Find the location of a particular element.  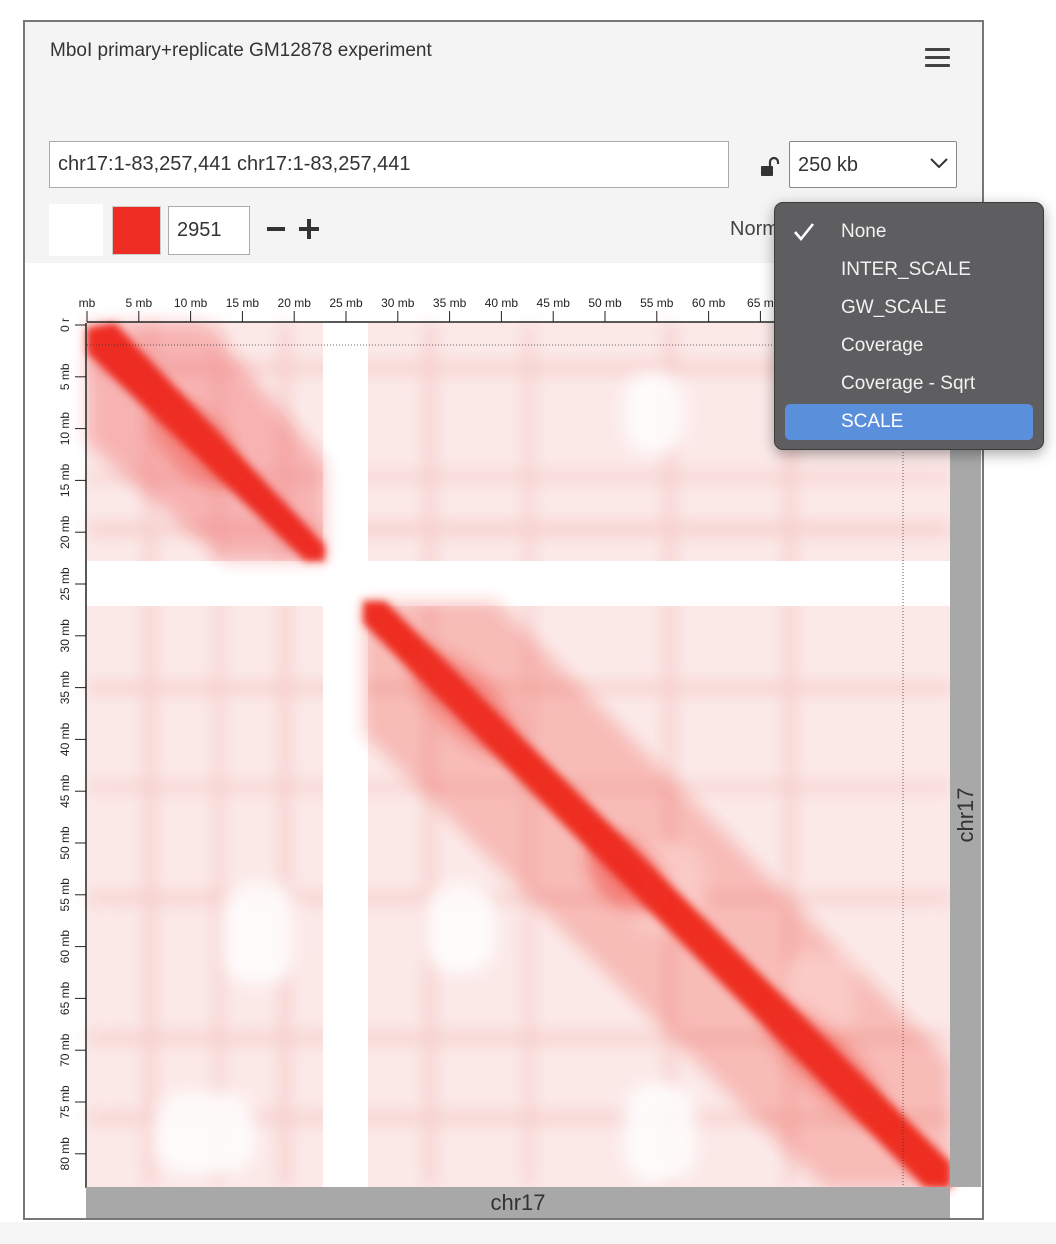

y-ruler-label: 0 r is located at coordinates (65, 325).